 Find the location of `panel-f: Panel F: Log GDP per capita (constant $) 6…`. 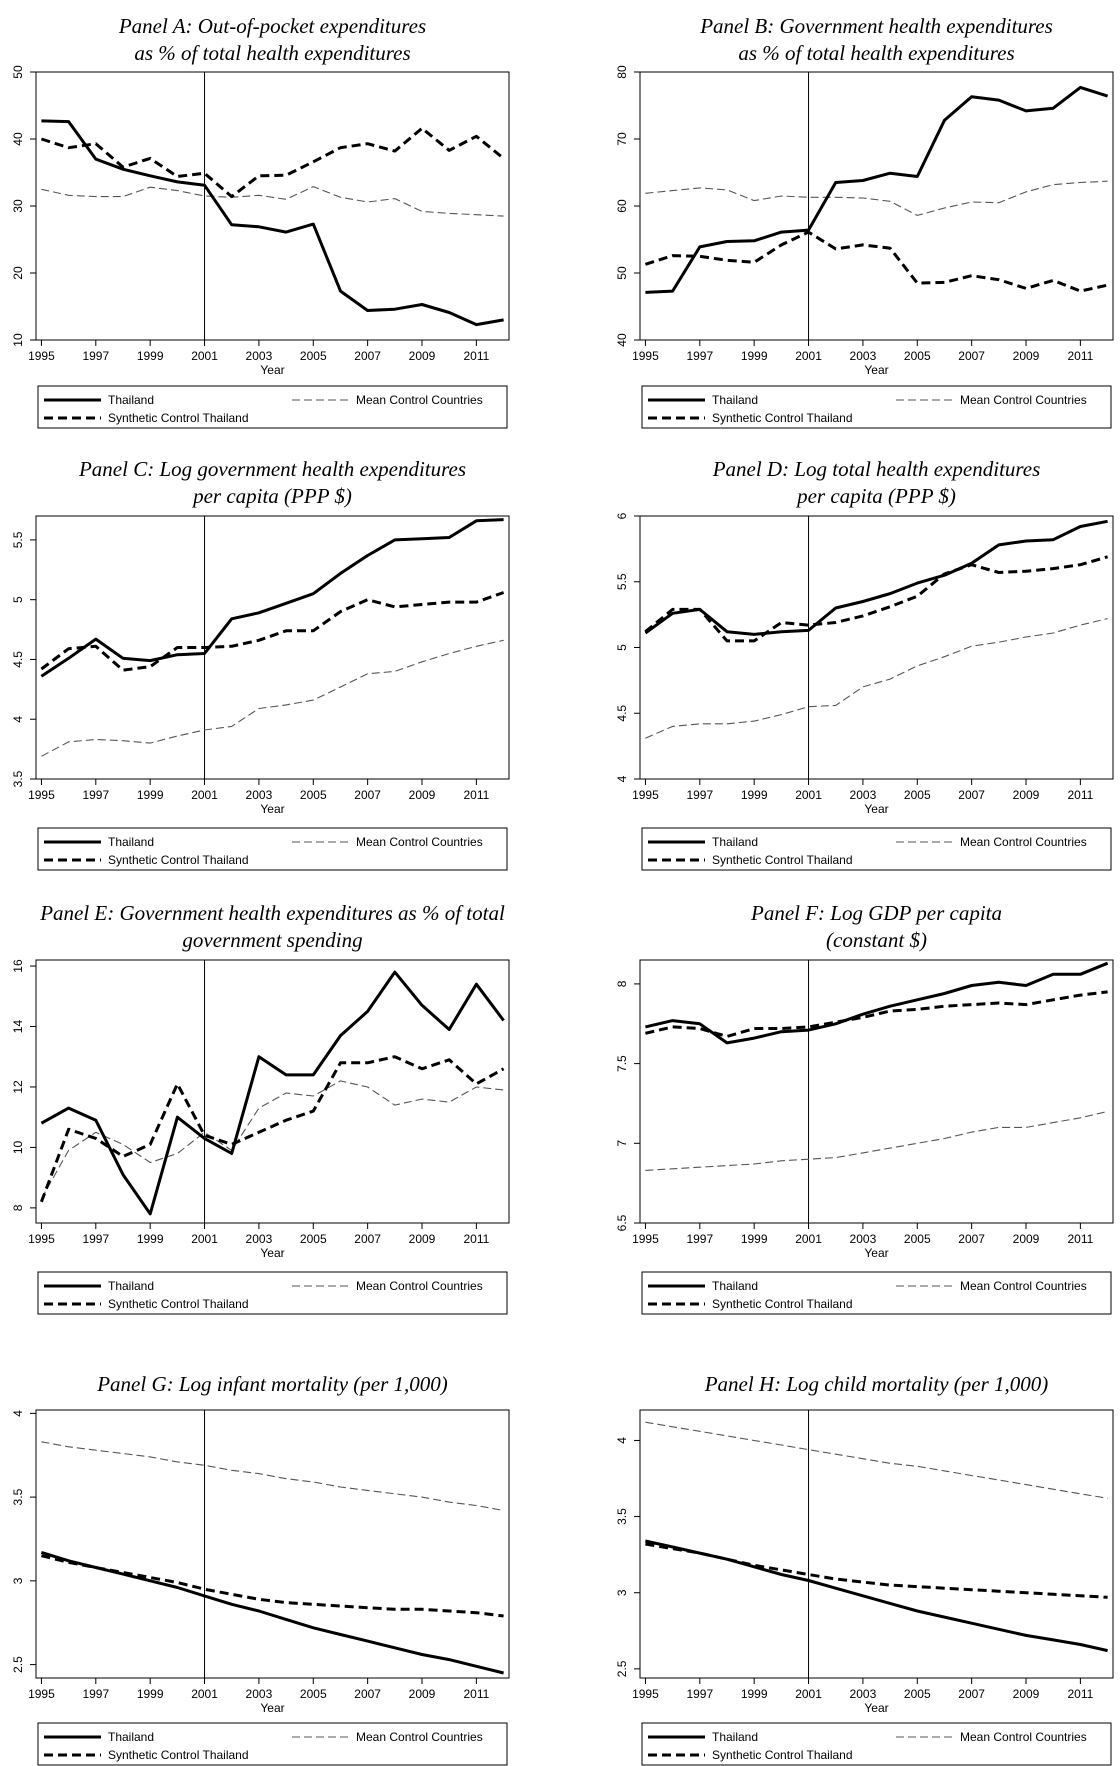

panel-f: Panel F: Log GDP per capita (constant $) 6… is located at coordinates (864, 1108).